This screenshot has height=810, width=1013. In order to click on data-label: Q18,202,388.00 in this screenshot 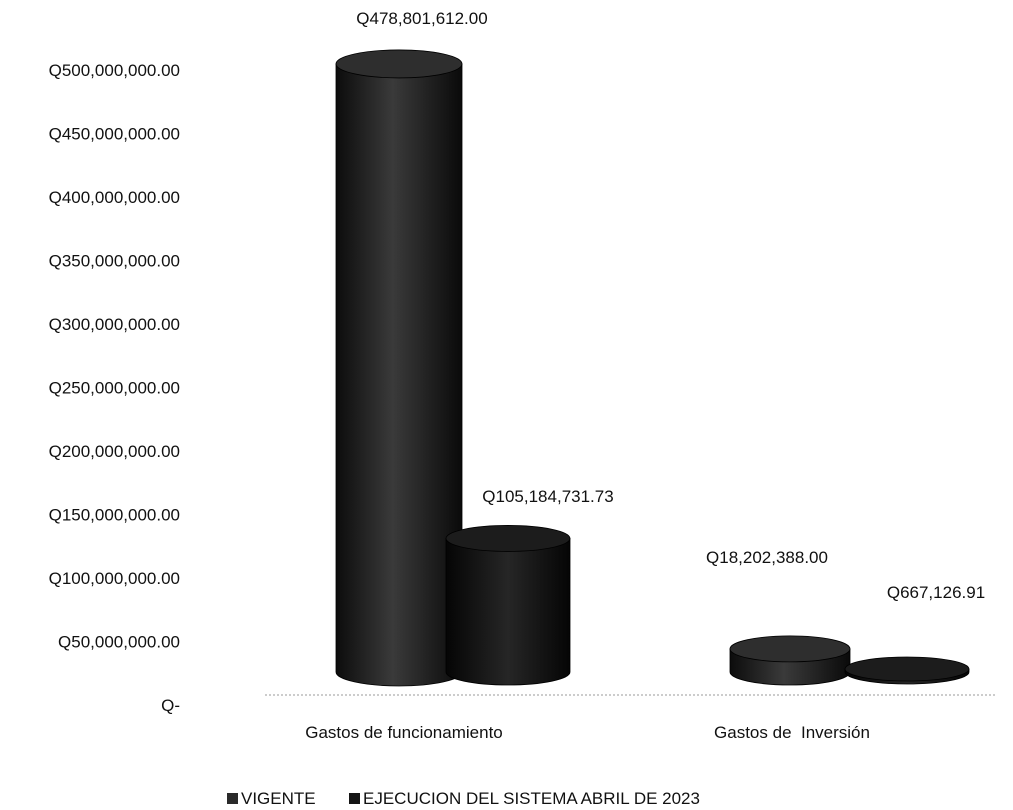, I will do `click(767, 557)`.